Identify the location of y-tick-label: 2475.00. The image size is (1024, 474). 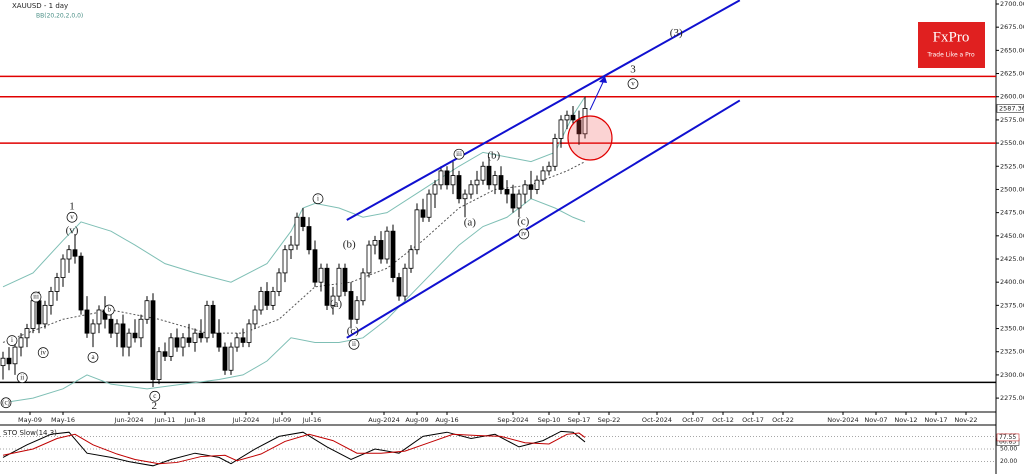
(1012, 213).